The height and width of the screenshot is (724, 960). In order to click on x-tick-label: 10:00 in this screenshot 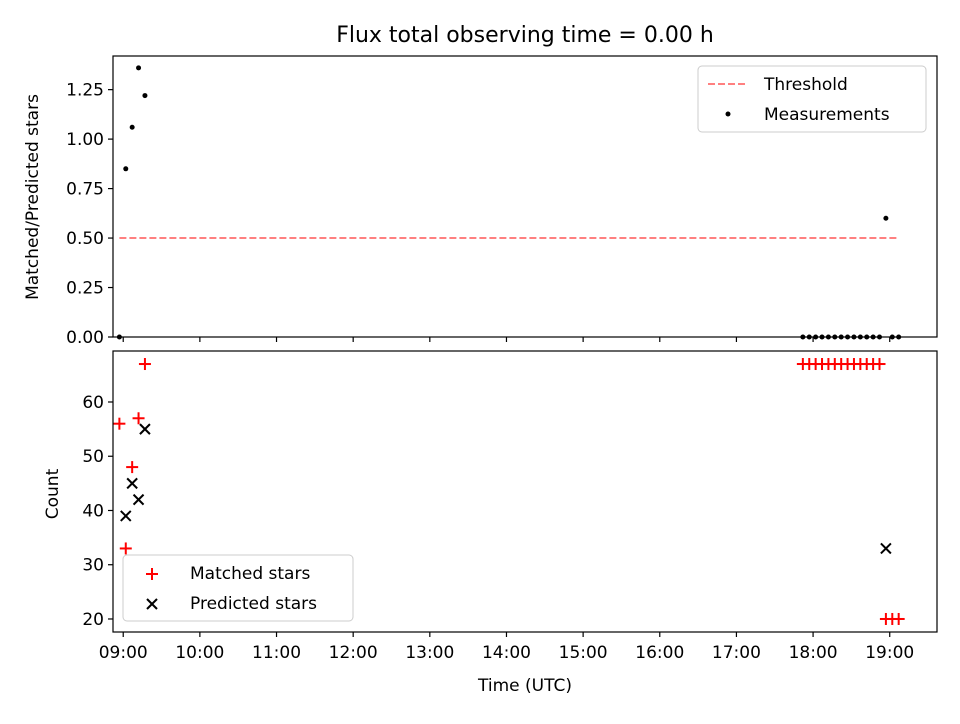, I will do `click(199, 653)`.